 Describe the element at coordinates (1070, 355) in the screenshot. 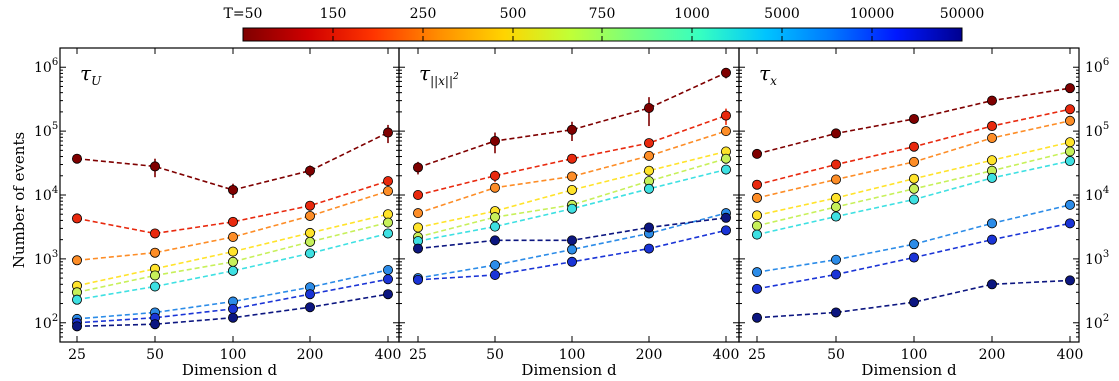

I see `x-tick-label: 400` at that location.